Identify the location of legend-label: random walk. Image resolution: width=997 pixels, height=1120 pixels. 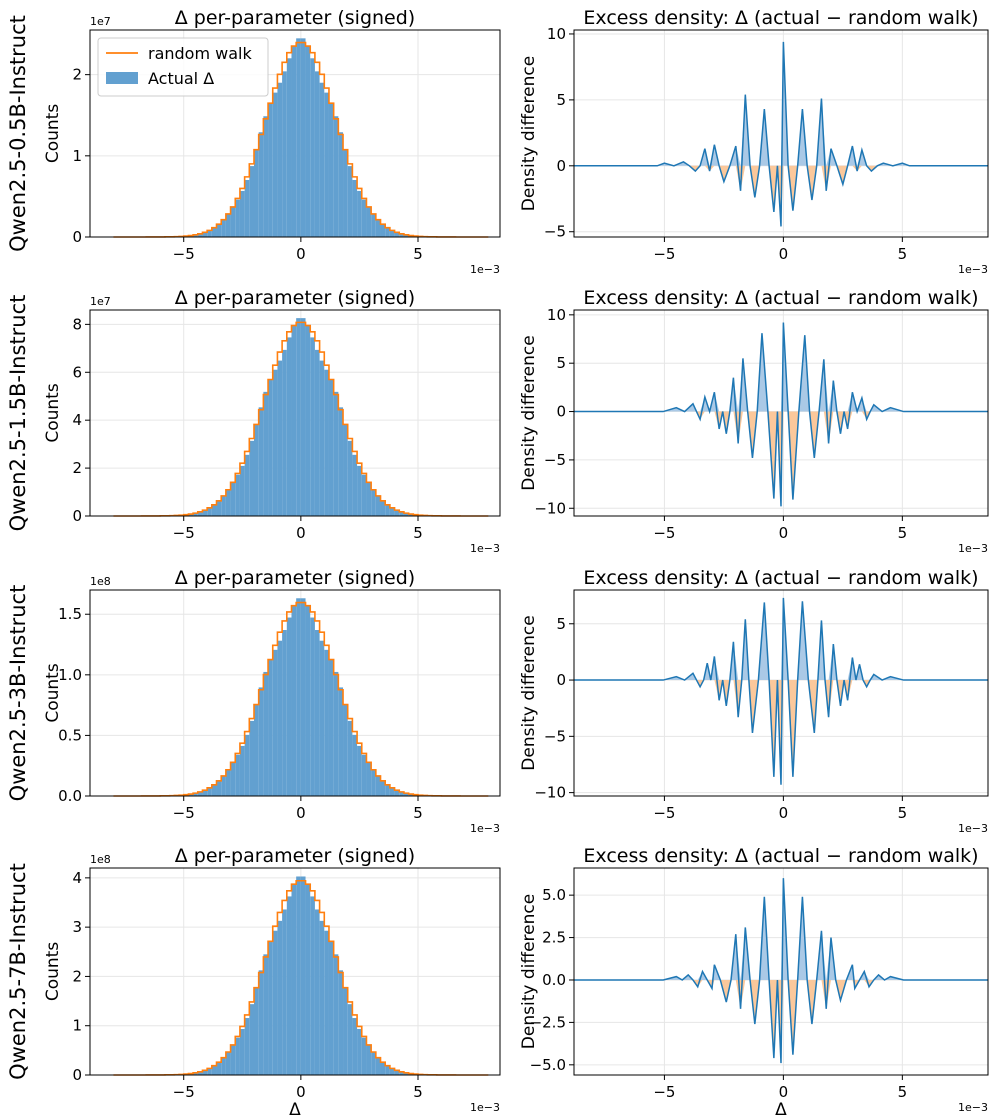
(200, 53).